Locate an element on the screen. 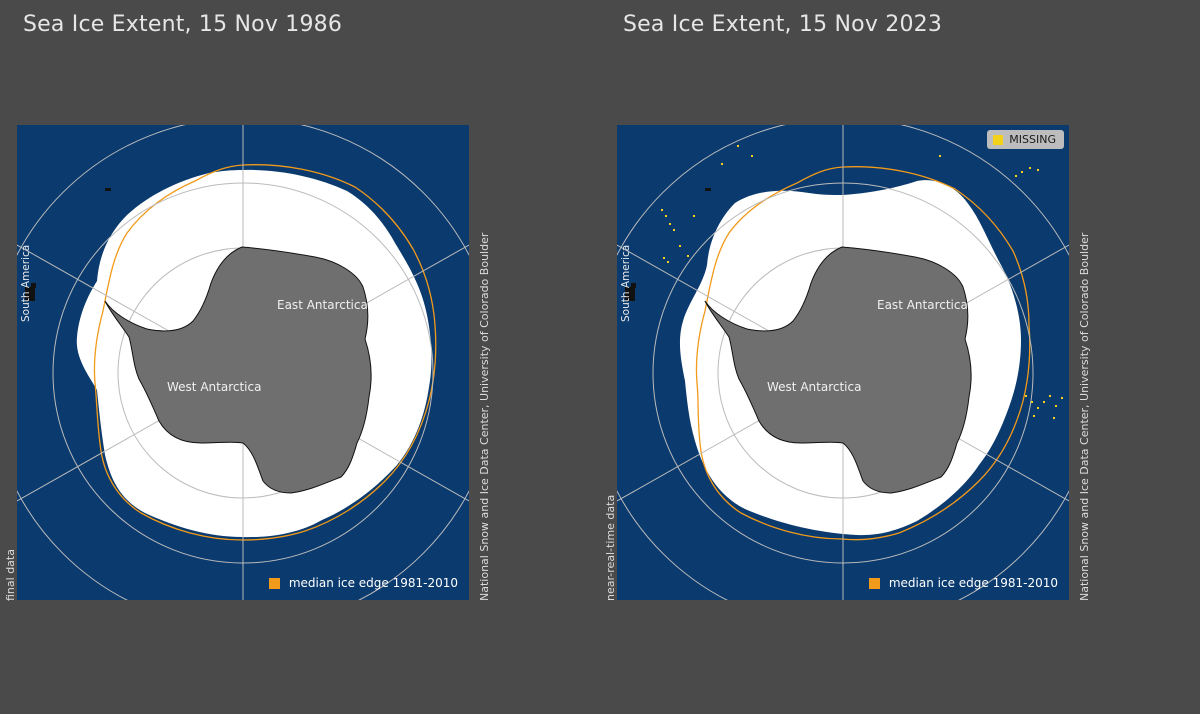 The image size is (1200, 714). missing-data-pixels is located at coordinates (862, 282).